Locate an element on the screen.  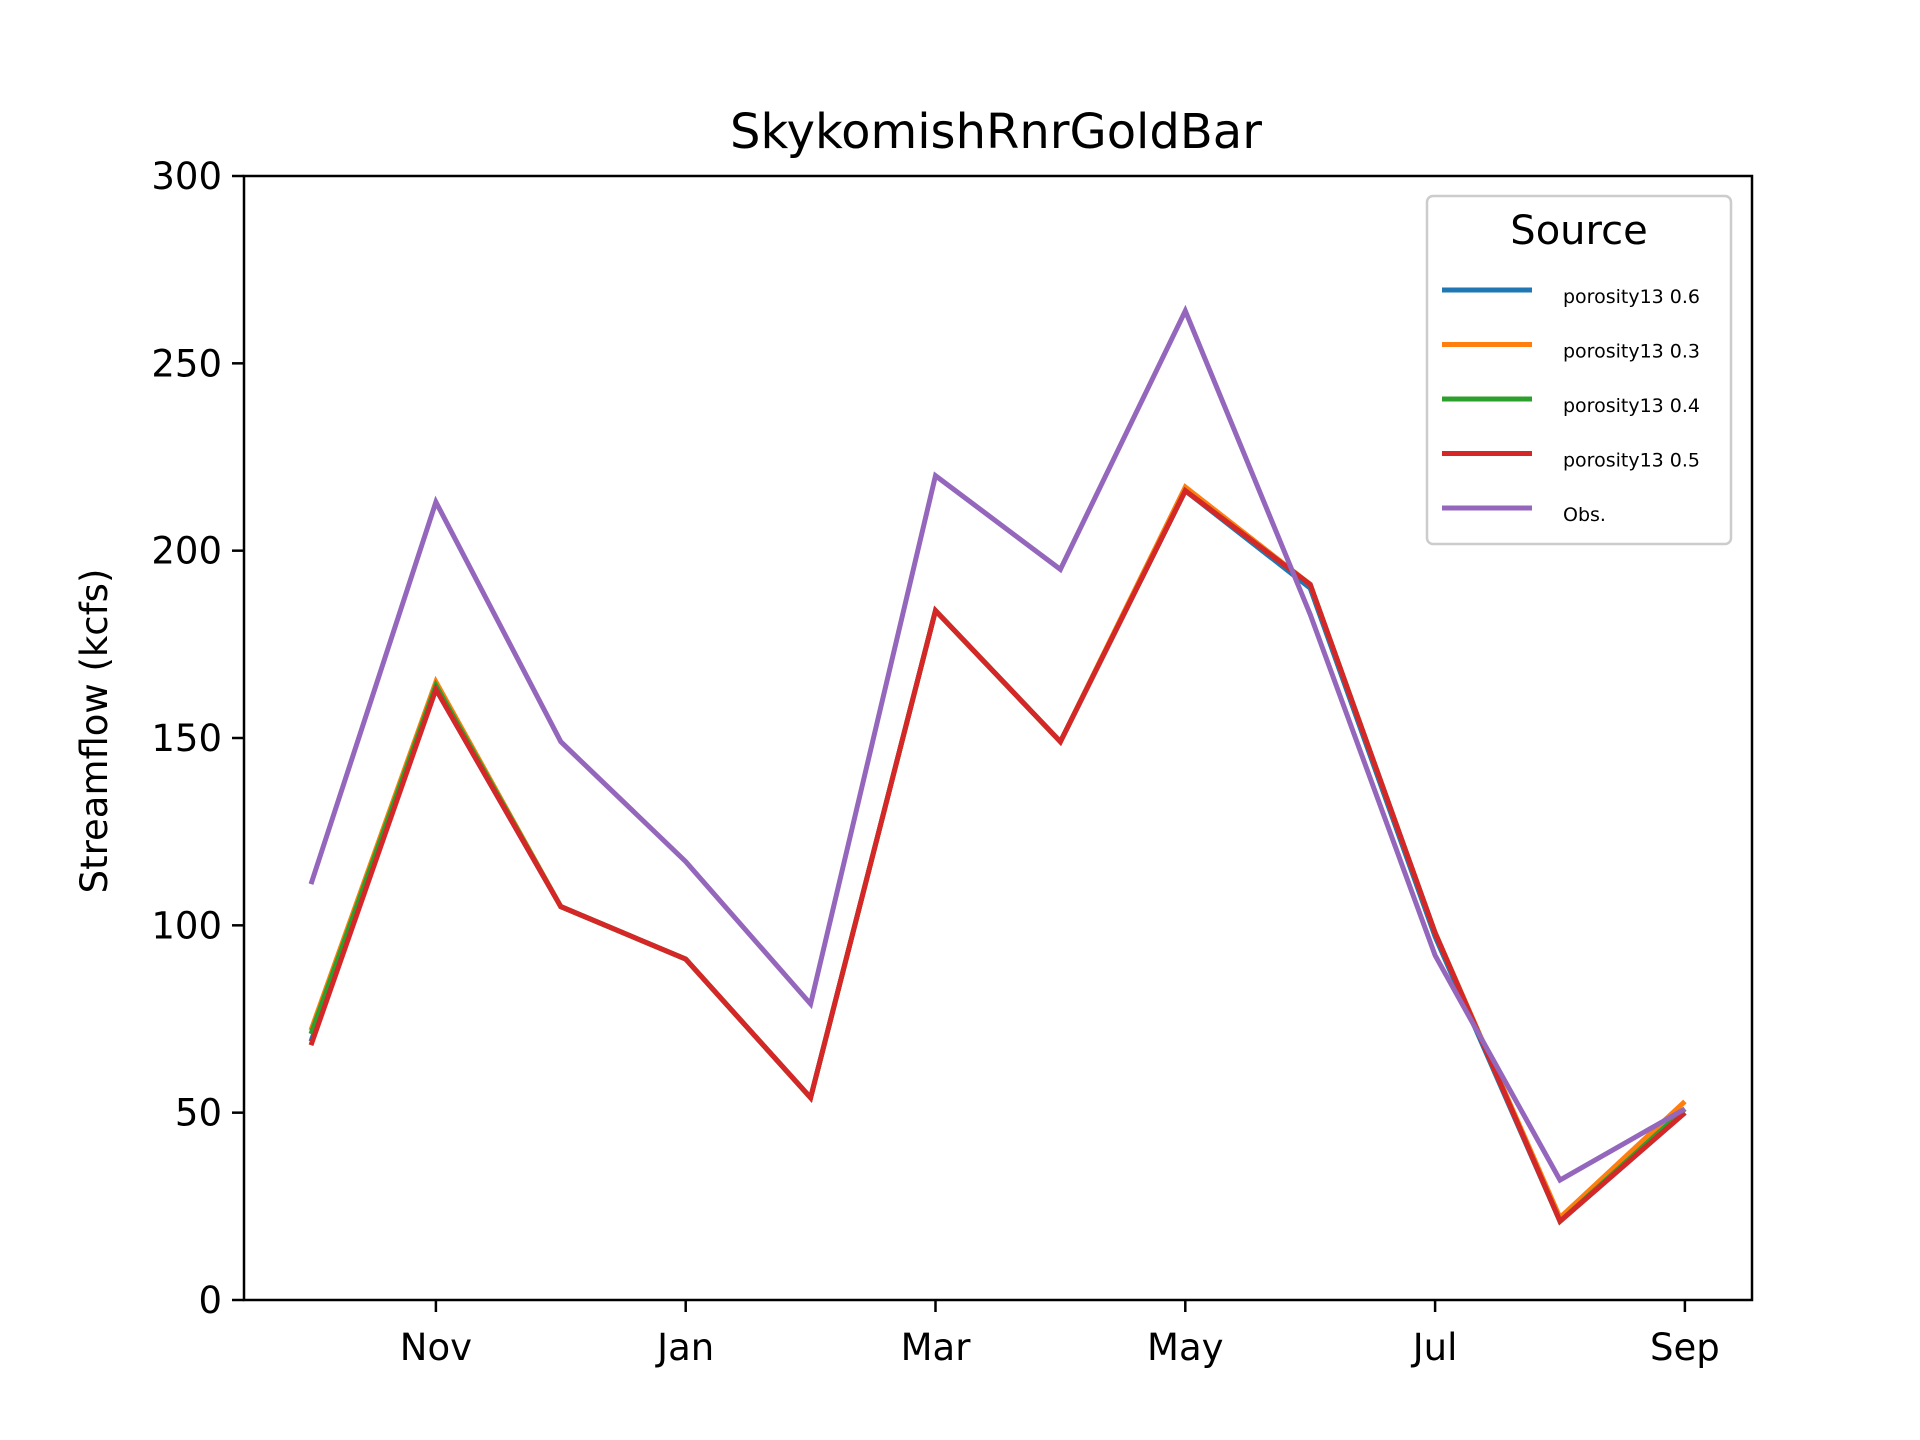
y-tick-label: 250 is located at coordinates (186, 363).